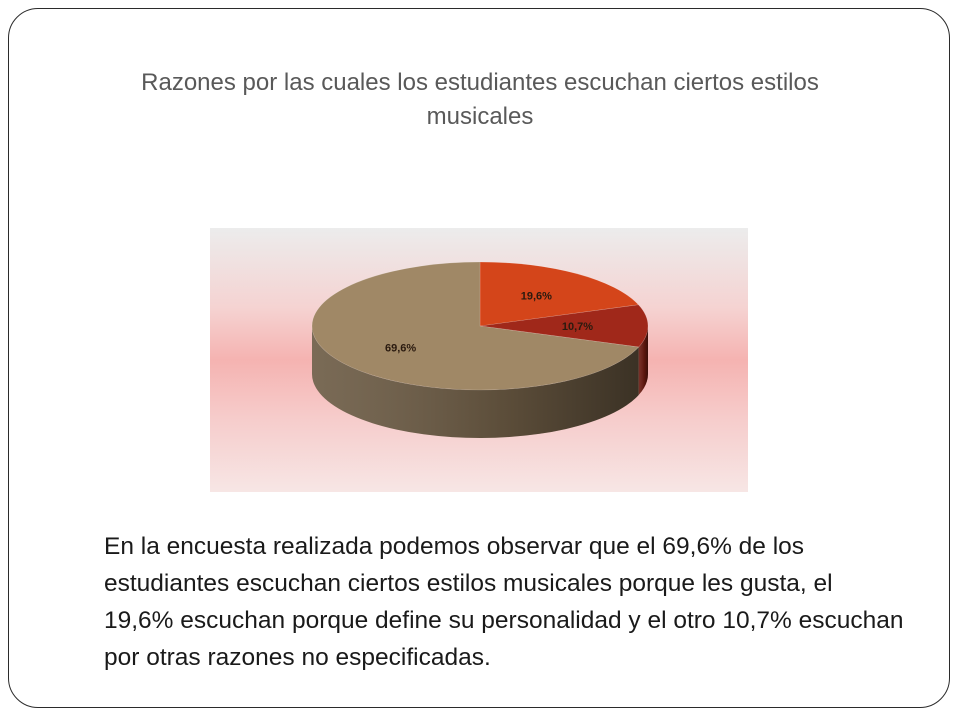 This screenshot has width=960, height=720. I want to click on pie-slice-19-6-label: 19,6%, so click(536, 297).